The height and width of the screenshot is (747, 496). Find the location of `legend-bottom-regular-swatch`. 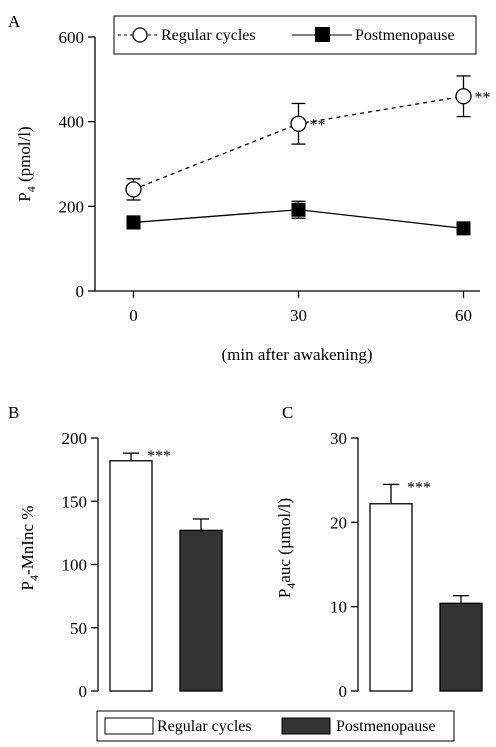

legend-bottom-regular-swatch is located at coordinates (129, 726).